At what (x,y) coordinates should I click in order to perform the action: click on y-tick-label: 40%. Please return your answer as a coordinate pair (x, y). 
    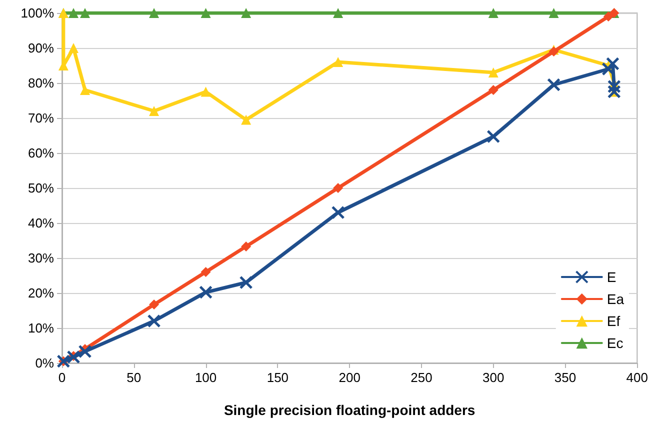
    Looking at the image, I should click on (41, 223).